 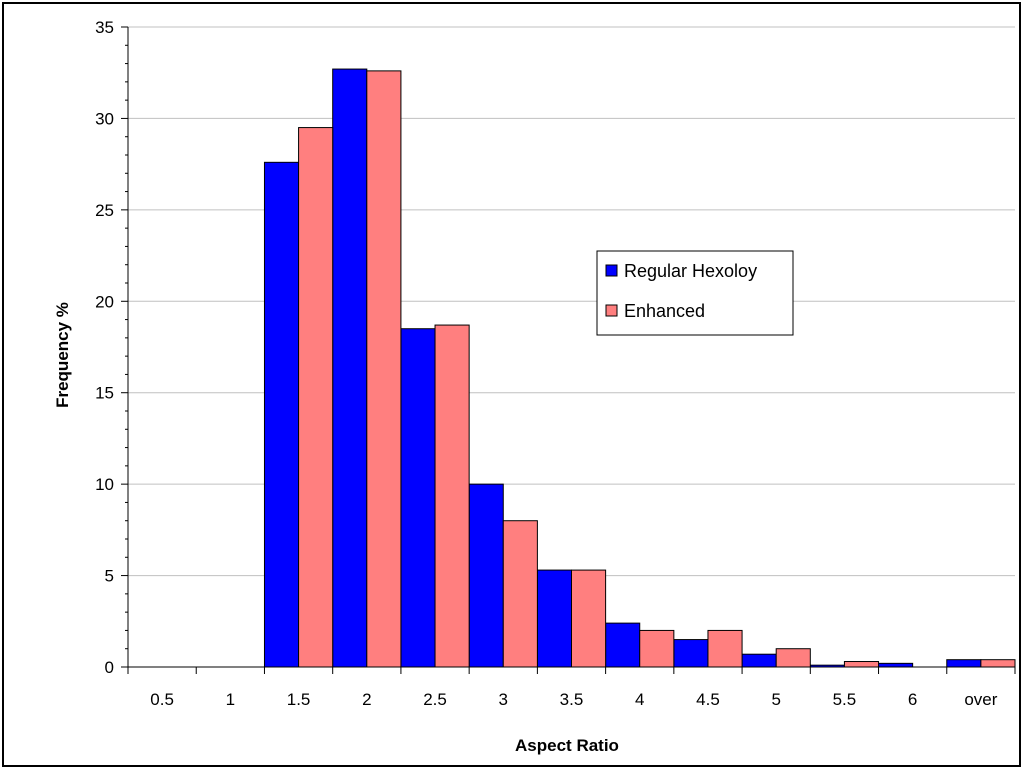 I want to click on x-tick-label: 2, so click(x=366, y=699).